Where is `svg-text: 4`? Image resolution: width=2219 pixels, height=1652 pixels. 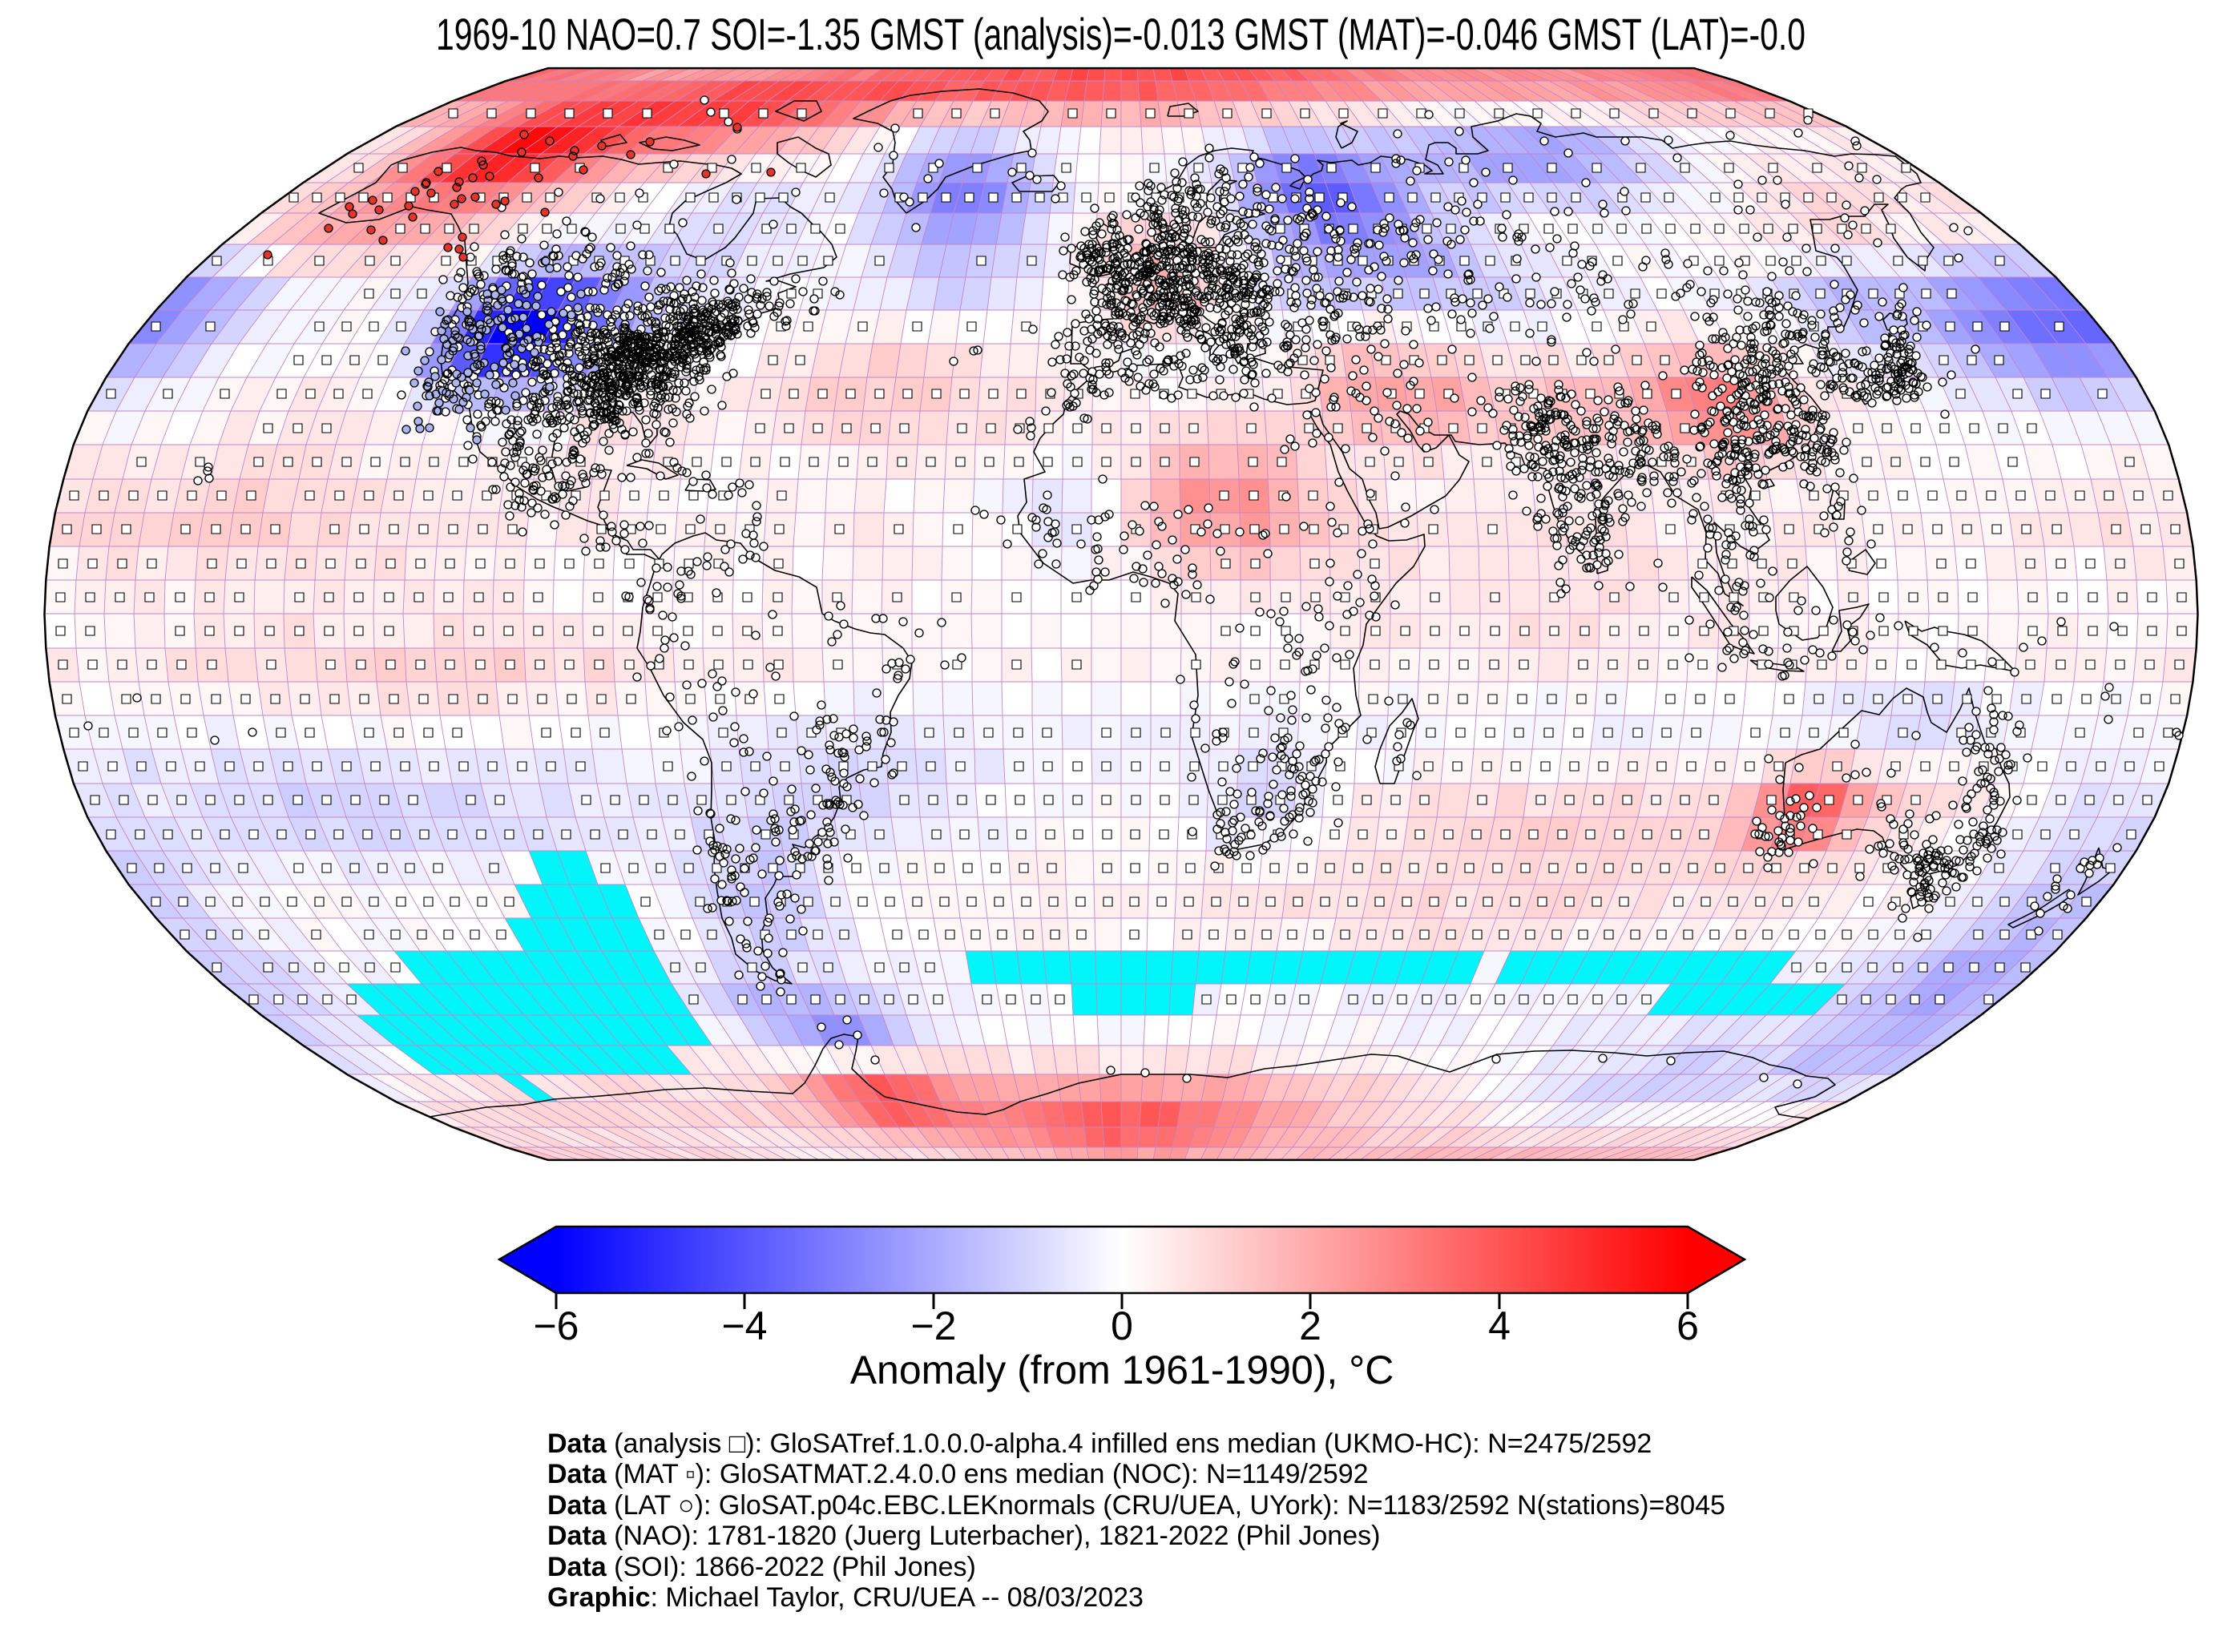 svg-text: 4 is located at coordinates (1499, 1325).